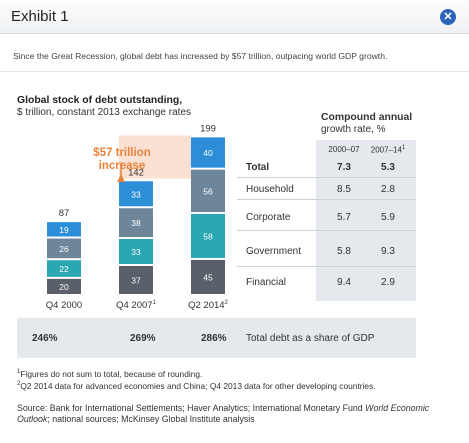 The height and width of the screenshot is (443, 469). What do you see at coordinates (266, 282) in the screenshot?
I see `row-label-financial: Financial` at bounding box center [266, 282].